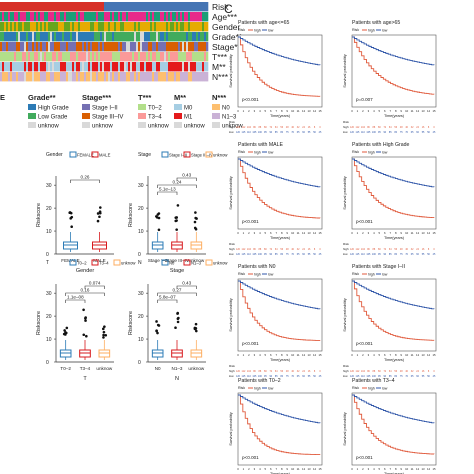  I want to click on pvalue-bracket, so click(186, 179).